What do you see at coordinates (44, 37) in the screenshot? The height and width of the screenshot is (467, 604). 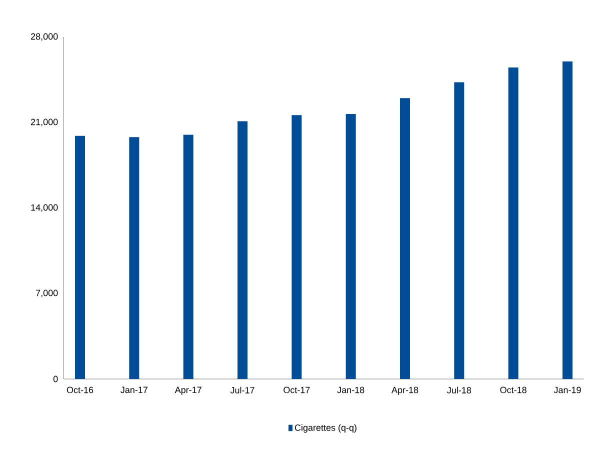 I see `y-tick-label: 28,000` at bounding box center [44, 37].